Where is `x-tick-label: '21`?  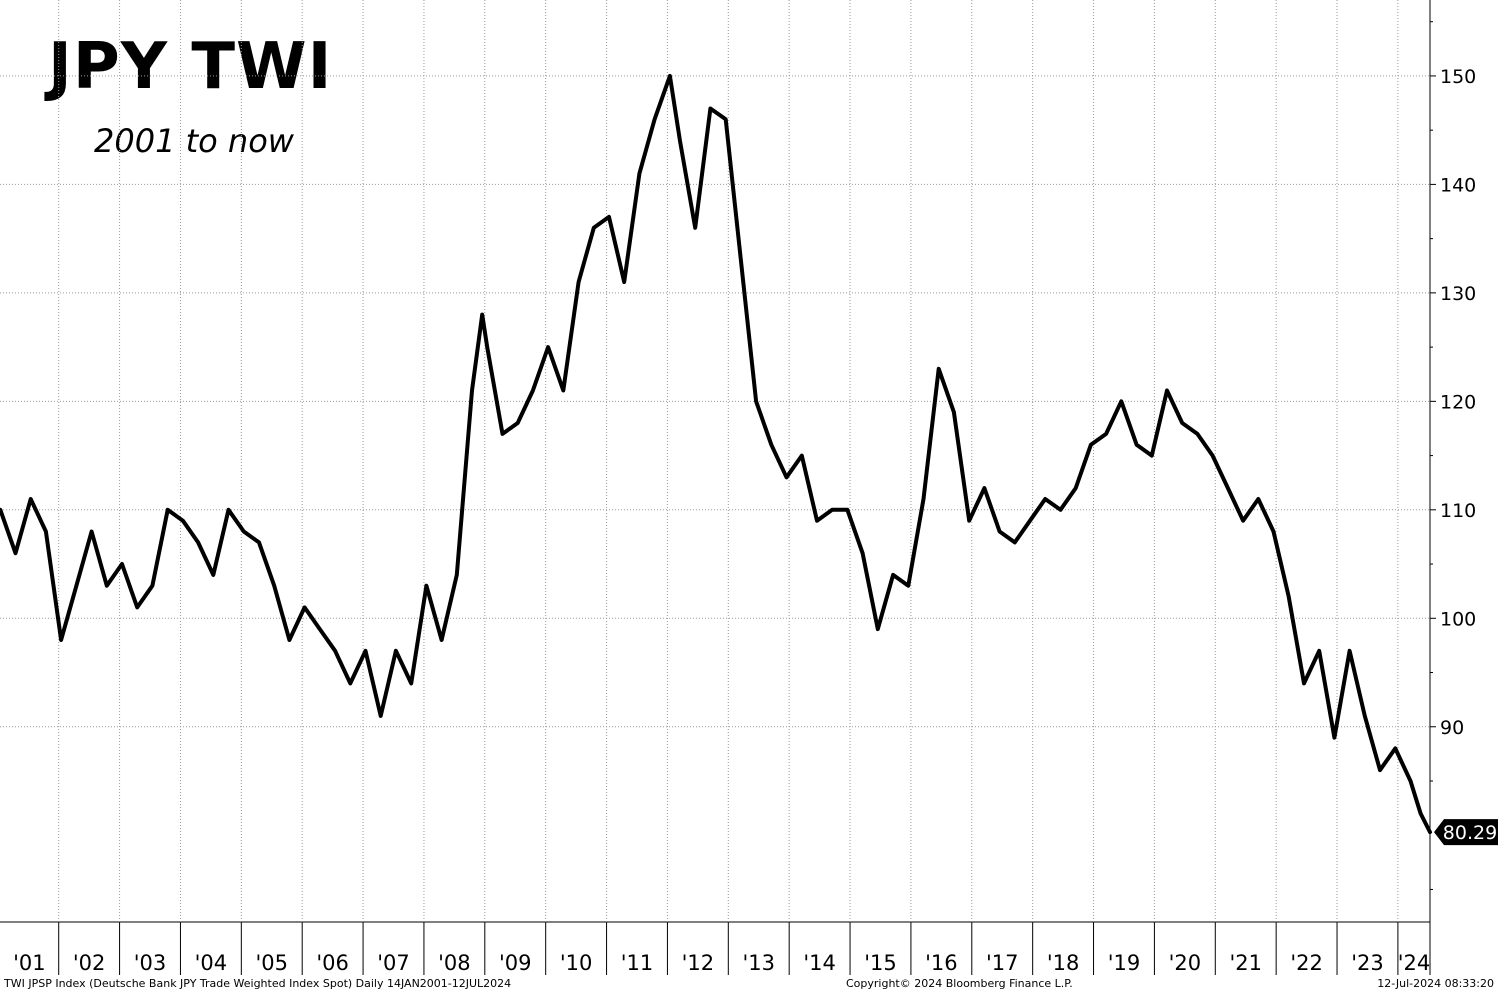
x-tick-label: '21 is located at coordinates (1245, 963).